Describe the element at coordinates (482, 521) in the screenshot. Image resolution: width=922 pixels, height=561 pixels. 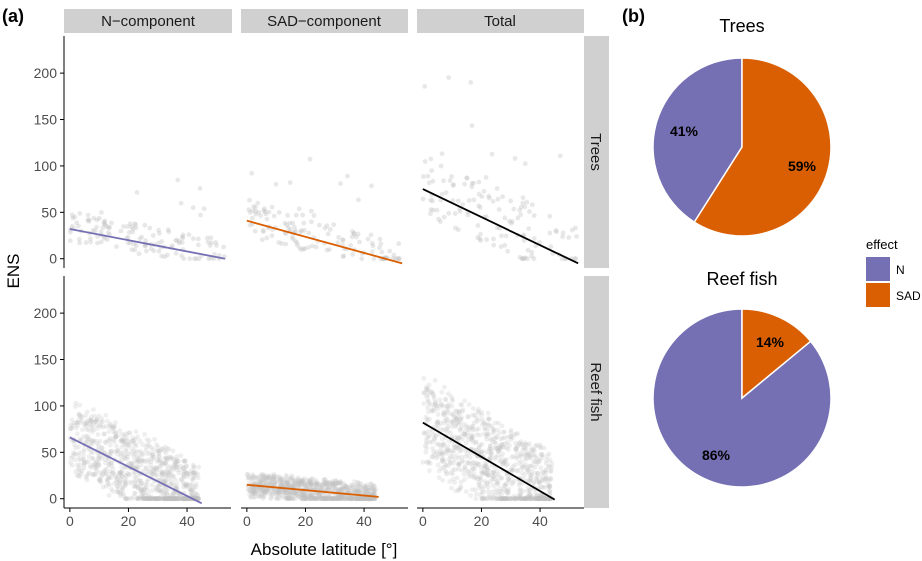
I see `x-tick-label: 20` at that location.